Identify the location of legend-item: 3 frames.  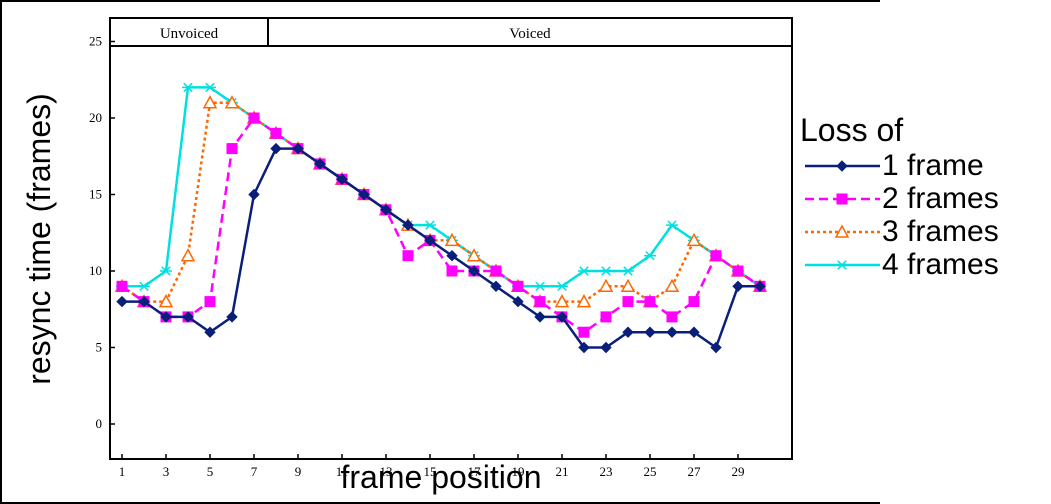
(902, 231).